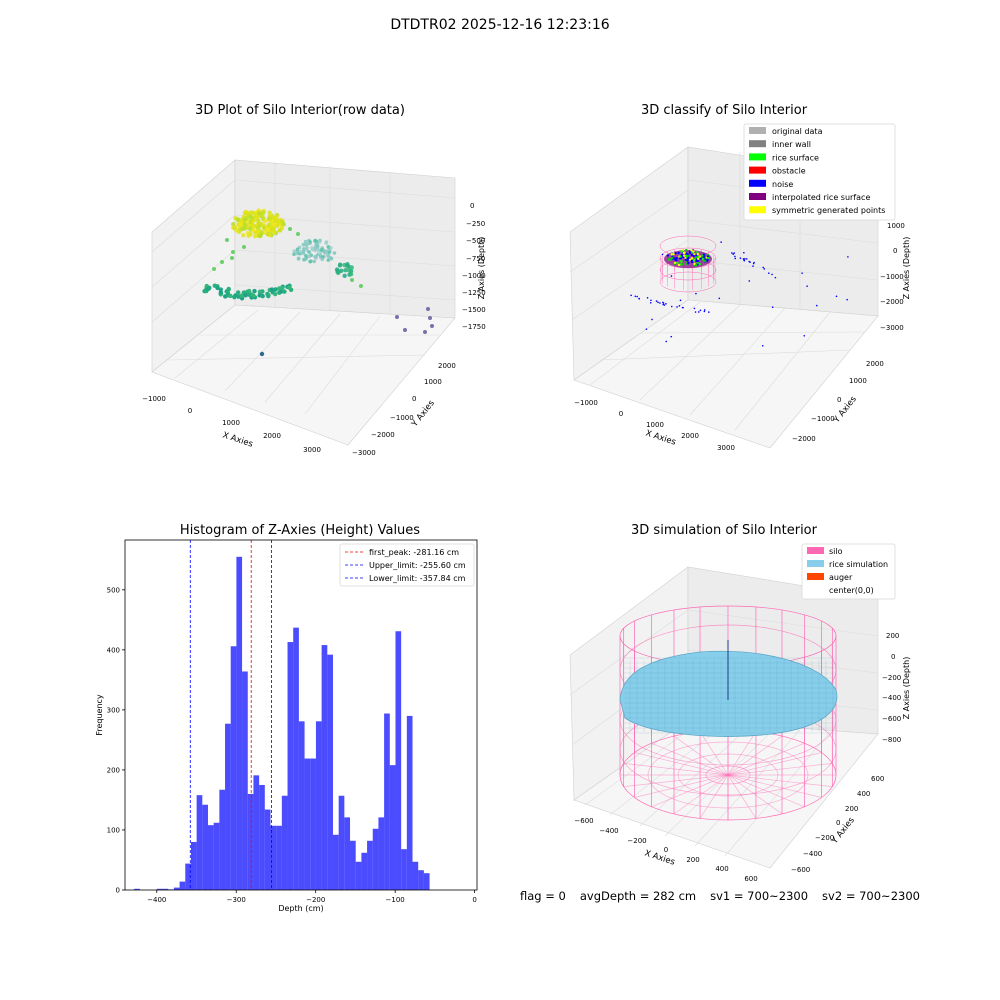 The width and height of the screenshot is (1000, 1000). What do you see at coordinates (475, 259) in the screenshot?
I see `raw-ztick: −750` at bounding box center [475, 259].